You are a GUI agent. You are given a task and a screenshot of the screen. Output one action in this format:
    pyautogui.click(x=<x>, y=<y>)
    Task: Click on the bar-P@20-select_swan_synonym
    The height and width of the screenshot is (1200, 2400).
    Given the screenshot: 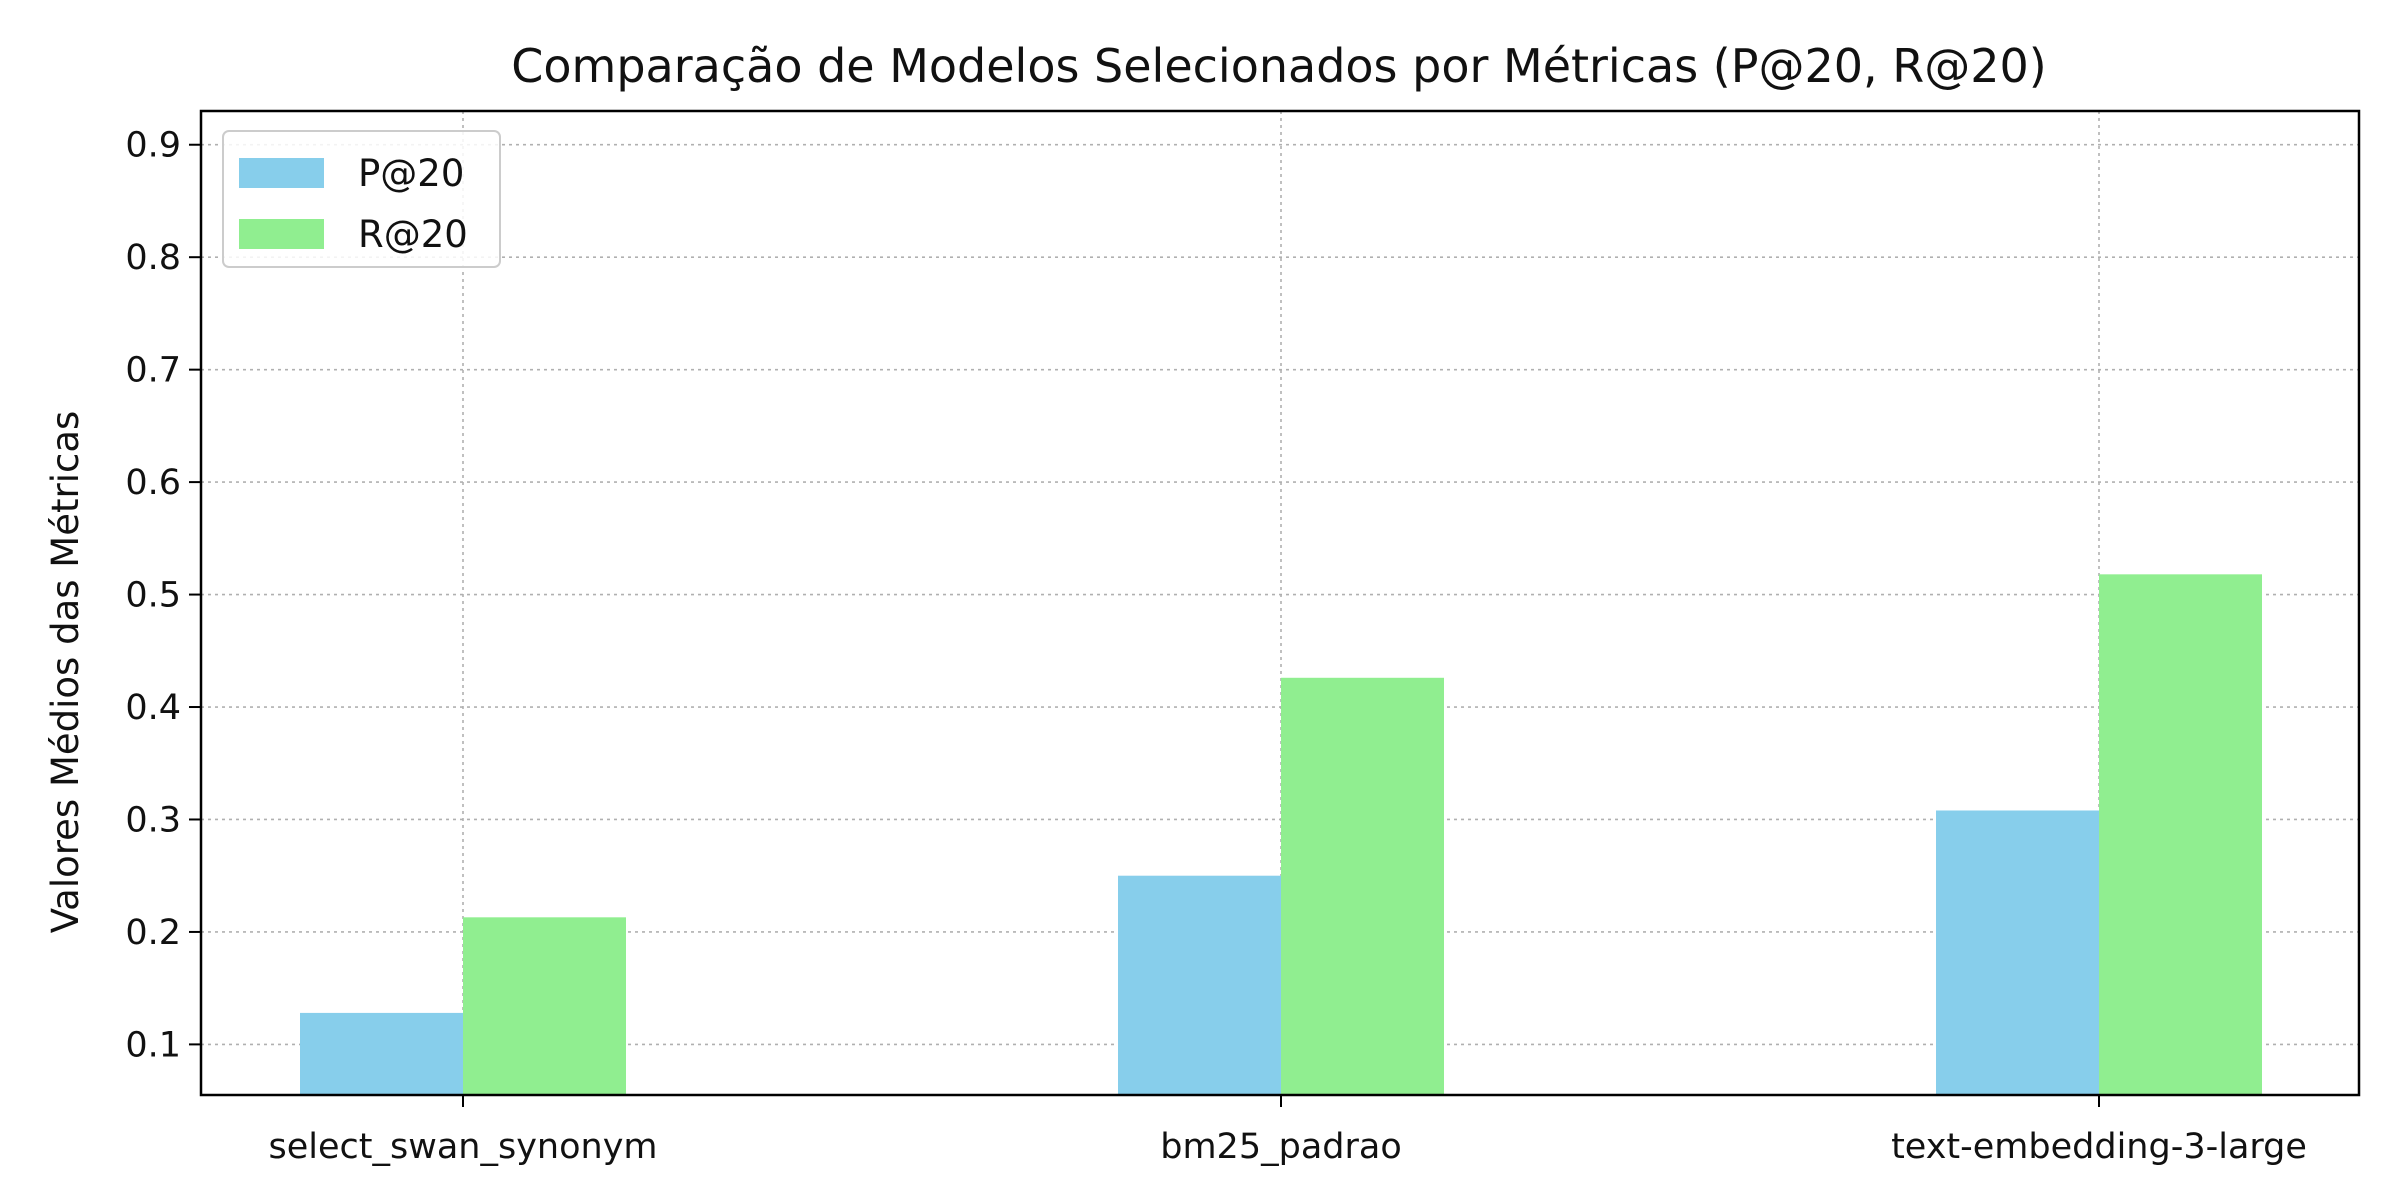 What is the action you would take?
    pyautogui.click(x=381, y=1053)
    